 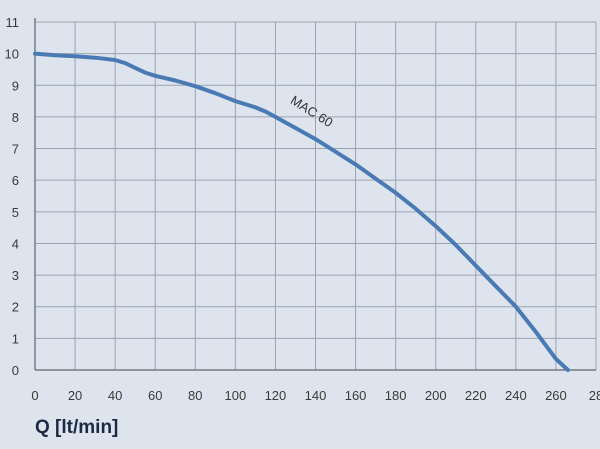 What do you see at coordinates (356, 395) in the screenshot?
I see `x-tick-label: 160` at bounding box center [356, 395].